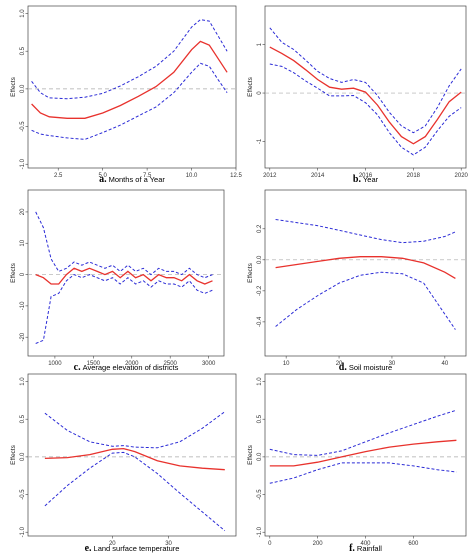  What do you see at coordinates (462, 176) in the screenshot?
I see `x-tick-label: 2020` at bounding box center [462, 176].